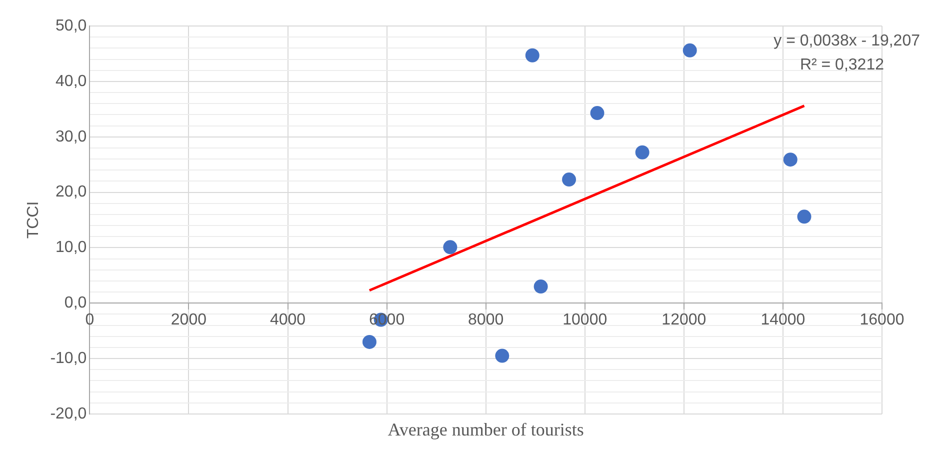 This screenshot has height=456, width=930. What do you see at coordinates (486, 320) in the screenshot?
I see `x-tick-label: 8000` at bounding box center [486, 320].